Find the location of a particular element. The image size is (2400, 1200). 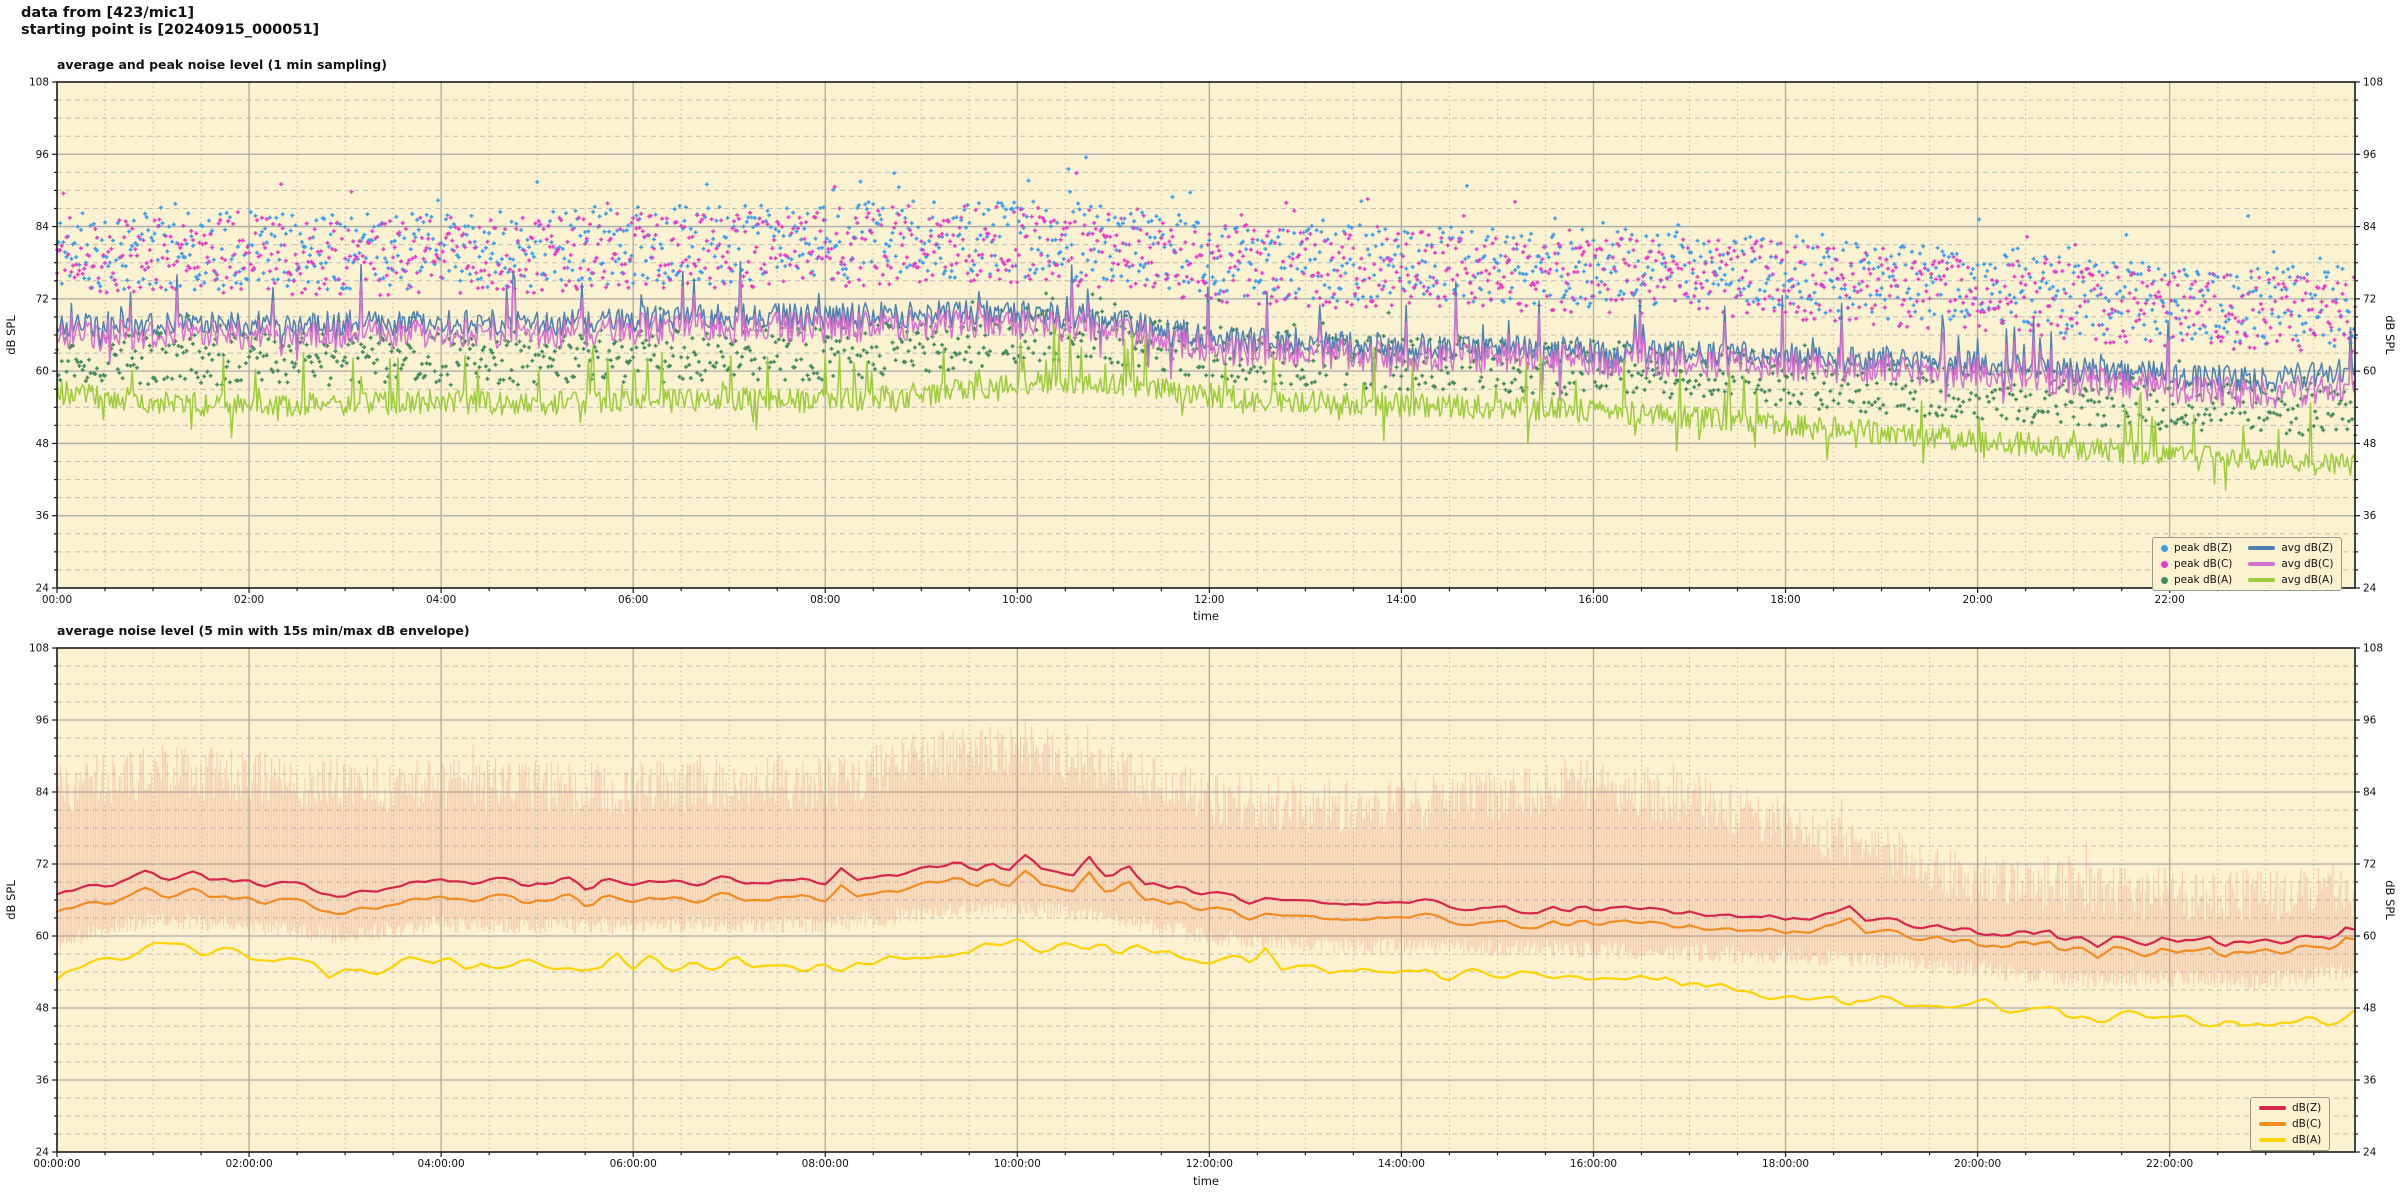

x-tick-label: 12:00 is located at coordinates (1209, 600).